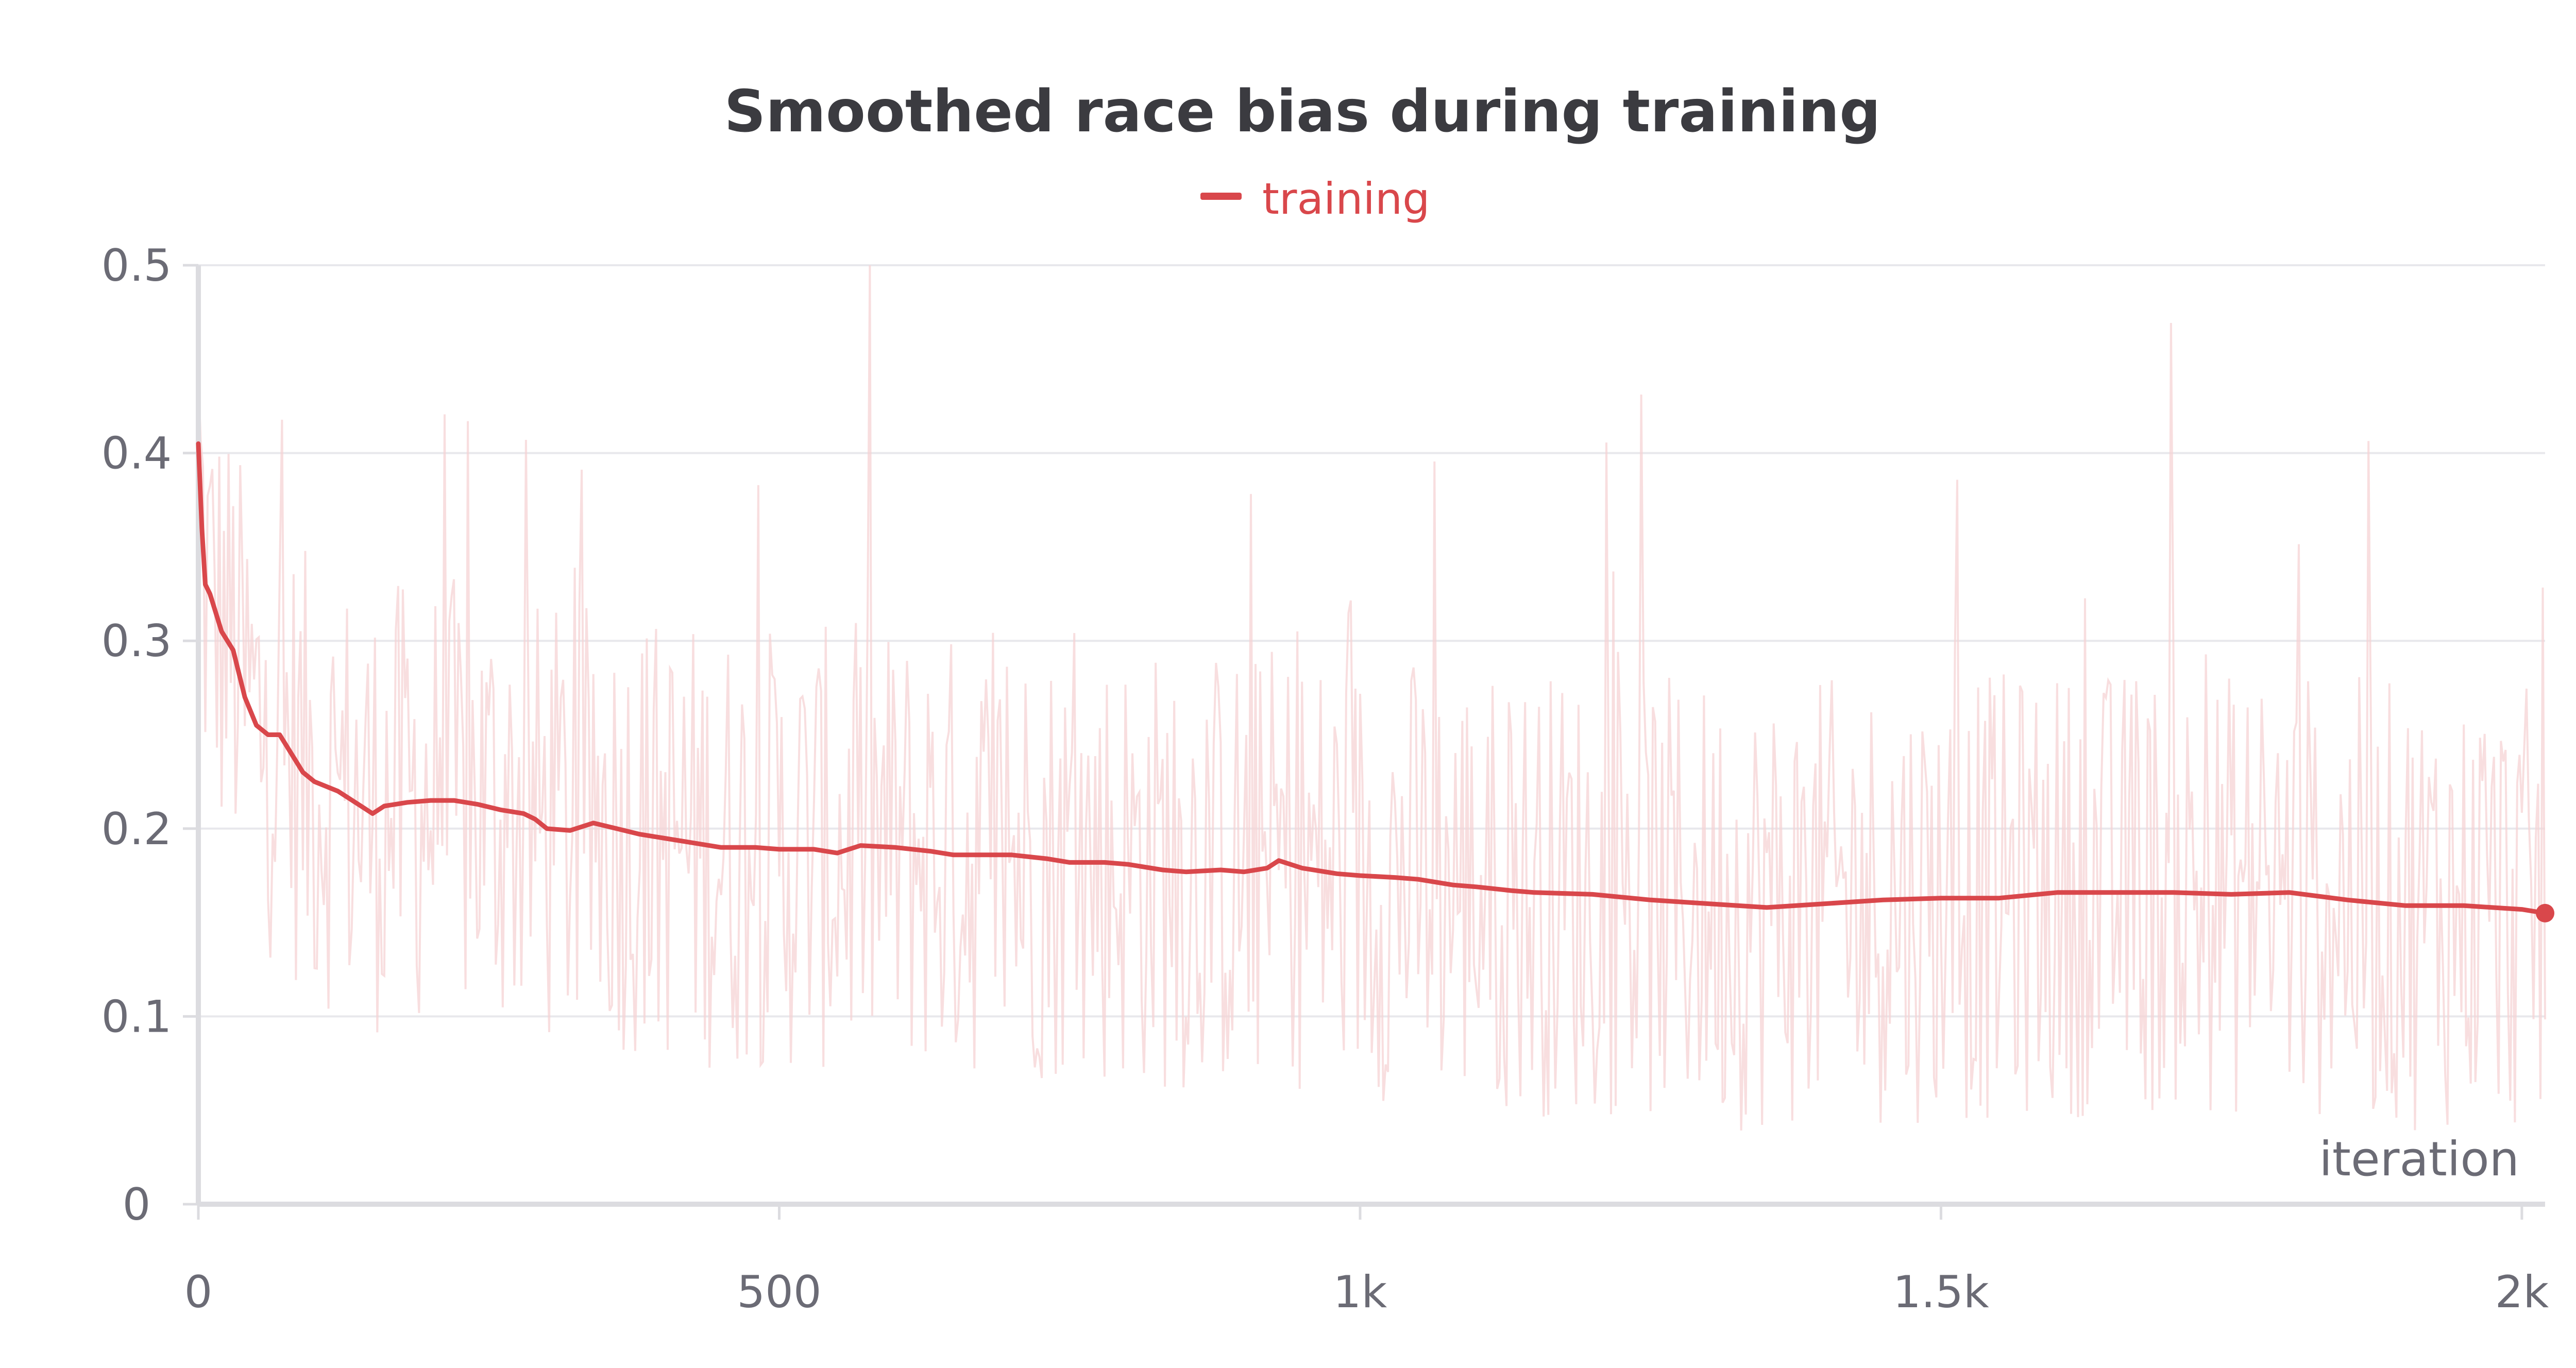  What do you see at coordinates (136, 454) in the screenshot?
I see `y-tick-label: 0.4` at bounding box center [136, 454].